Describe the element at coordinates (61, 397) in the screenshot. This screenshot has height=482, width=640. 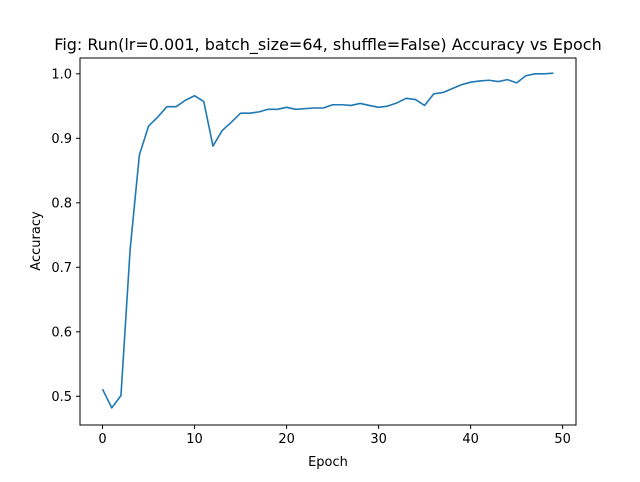
I see `y-tick-label: 0.5` at that location.